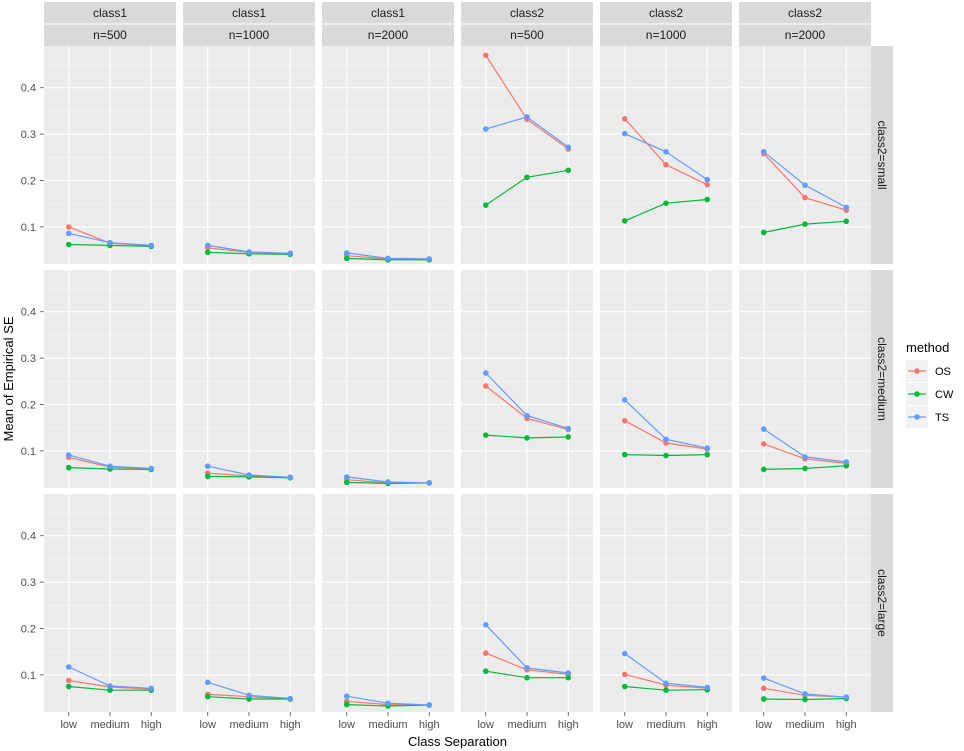 Image resolution: width=964 pixels, height=751 pixels. Describe the element at coordinates (249, 35) in the screenshot. I see `facet-strip-label: n=1000` at that location.